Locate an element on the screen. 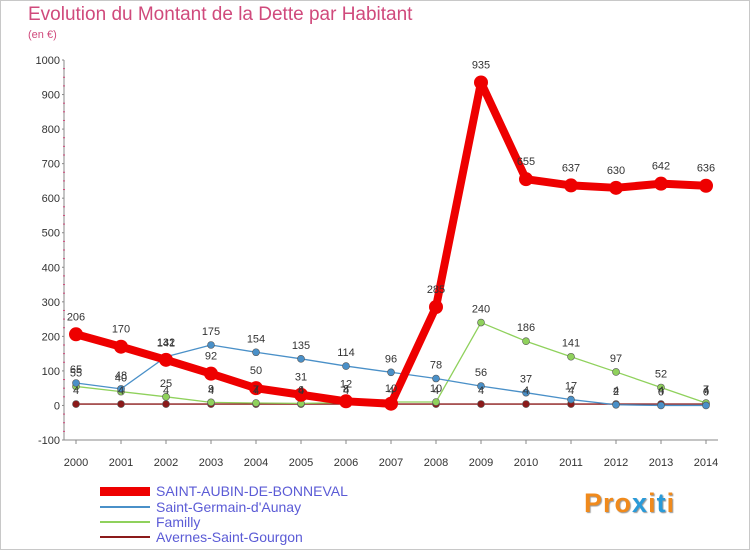  x-tick-label: 2011 is located at coordinates (571, 463).